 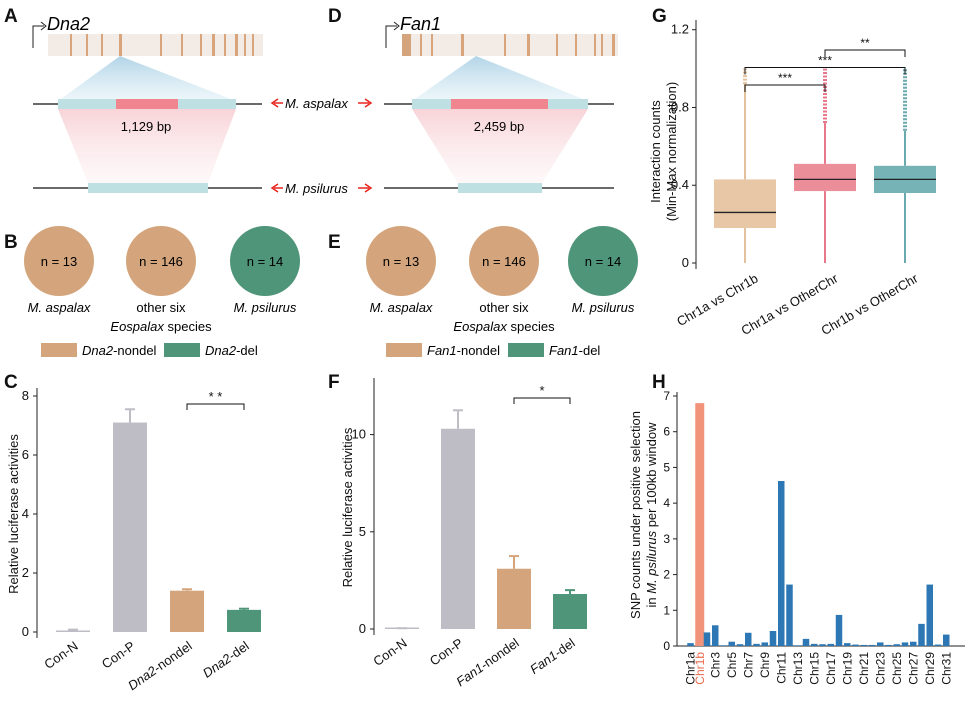 I want to click on circle-other-species-b, so click(x=161, y=261).